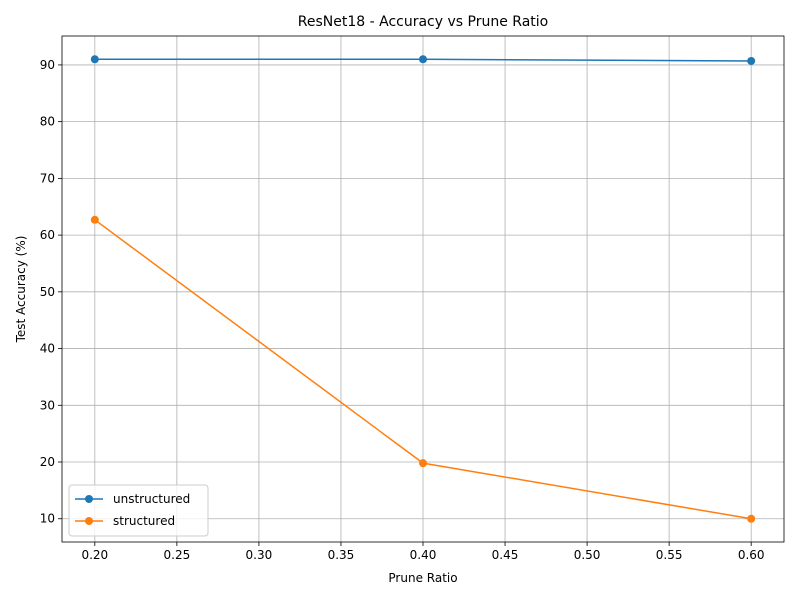 This screenshot has width=800, height=600. Describe the element at coordinates (144, 521) in the screenshot. I see `legend-label: structured` at that location.